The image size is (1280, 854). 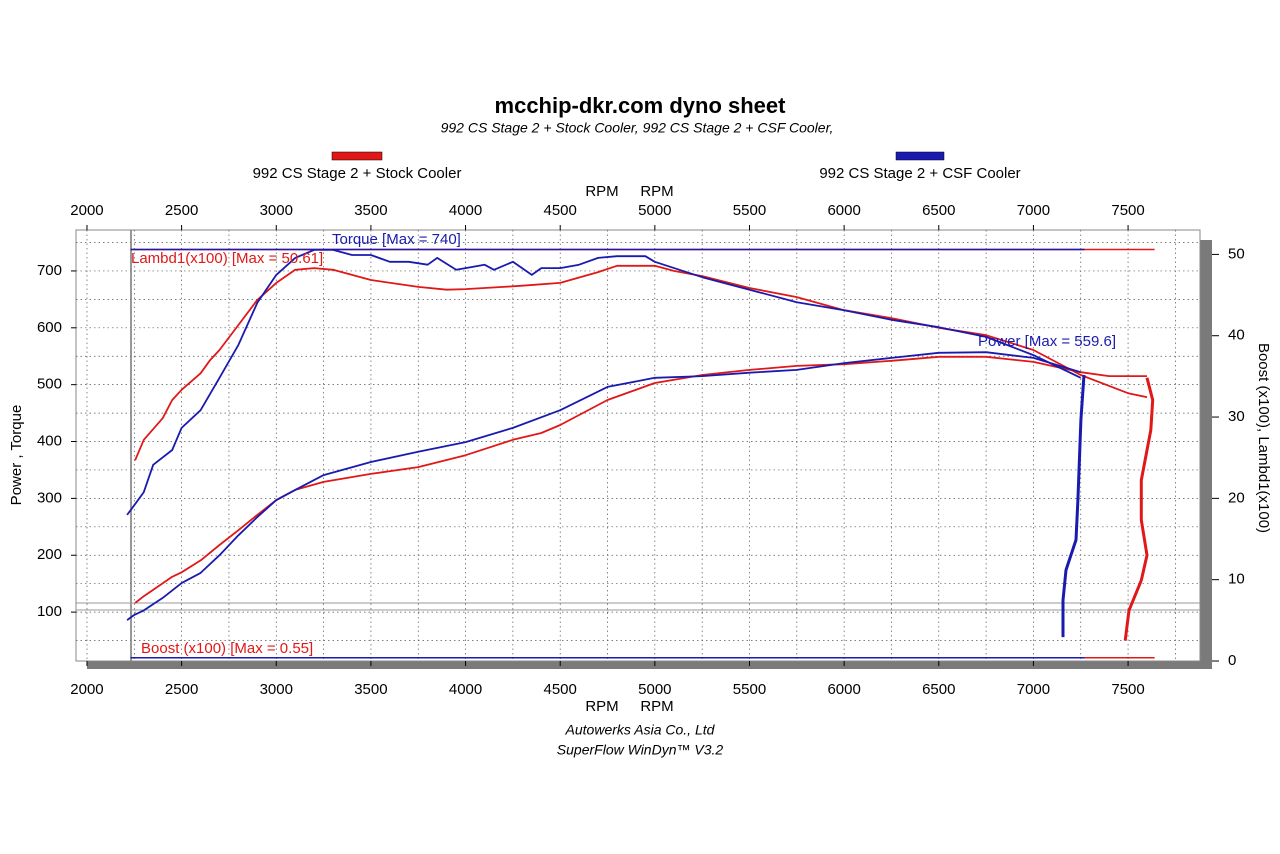 I want to click on y2-tick-label: 50, so click(x=1236, y=253).